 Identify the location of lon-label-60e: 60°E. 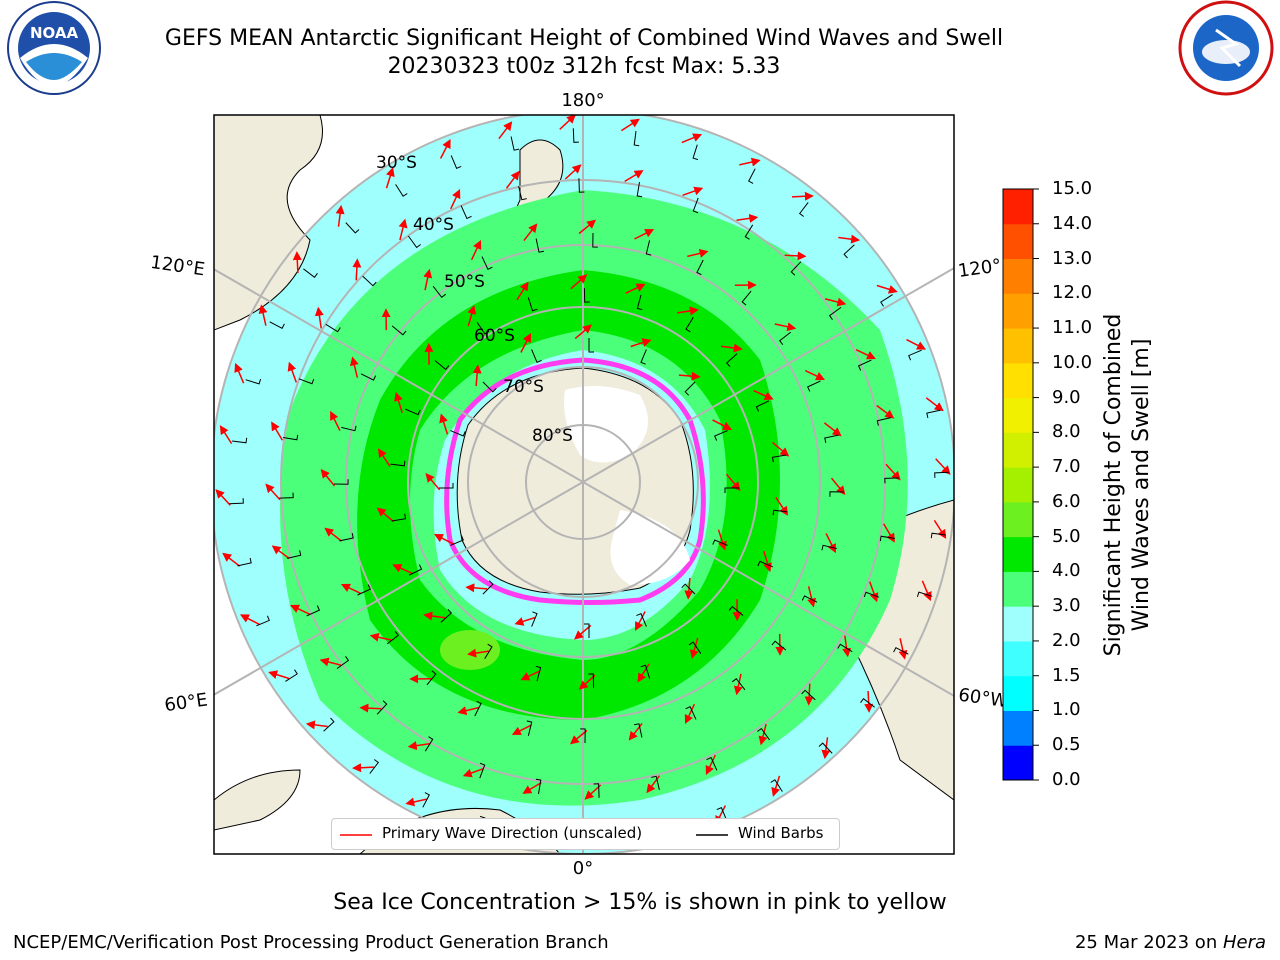
(186, 702).